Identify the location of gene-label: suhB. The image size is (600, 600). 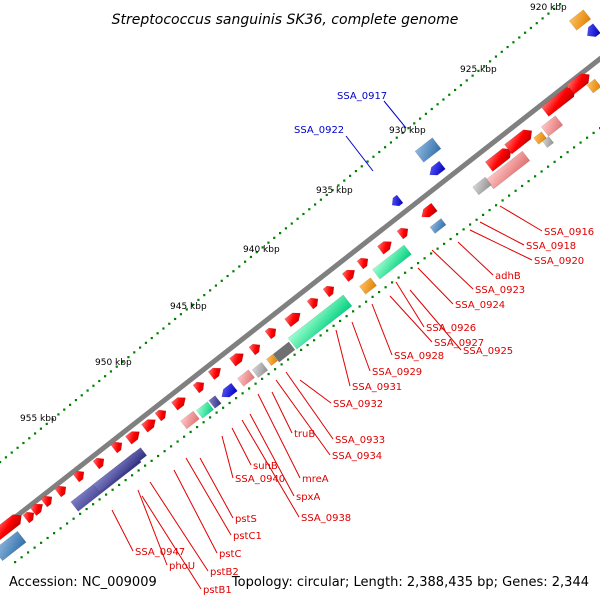
(265, 466).